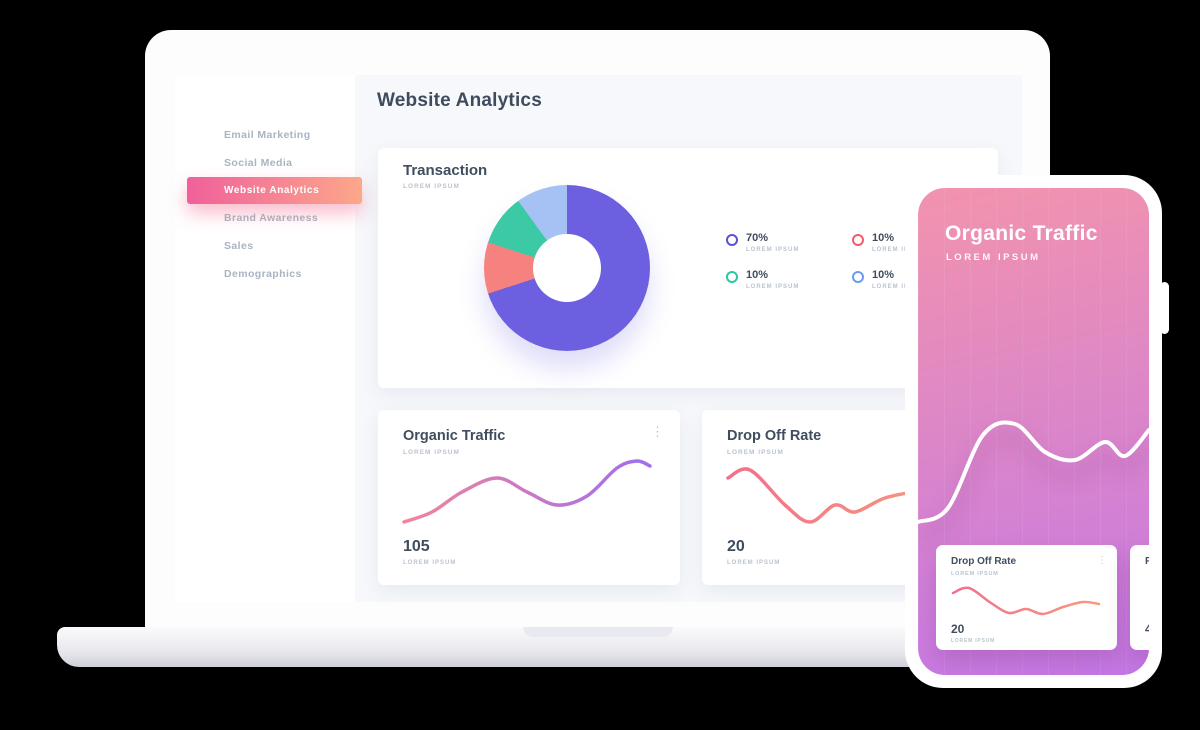 The height and width of the screenshot is (730, 1200). Describe the element at coordinates (445, 170) in the screenshot. I see `transaction-title: Transaction` at that location.